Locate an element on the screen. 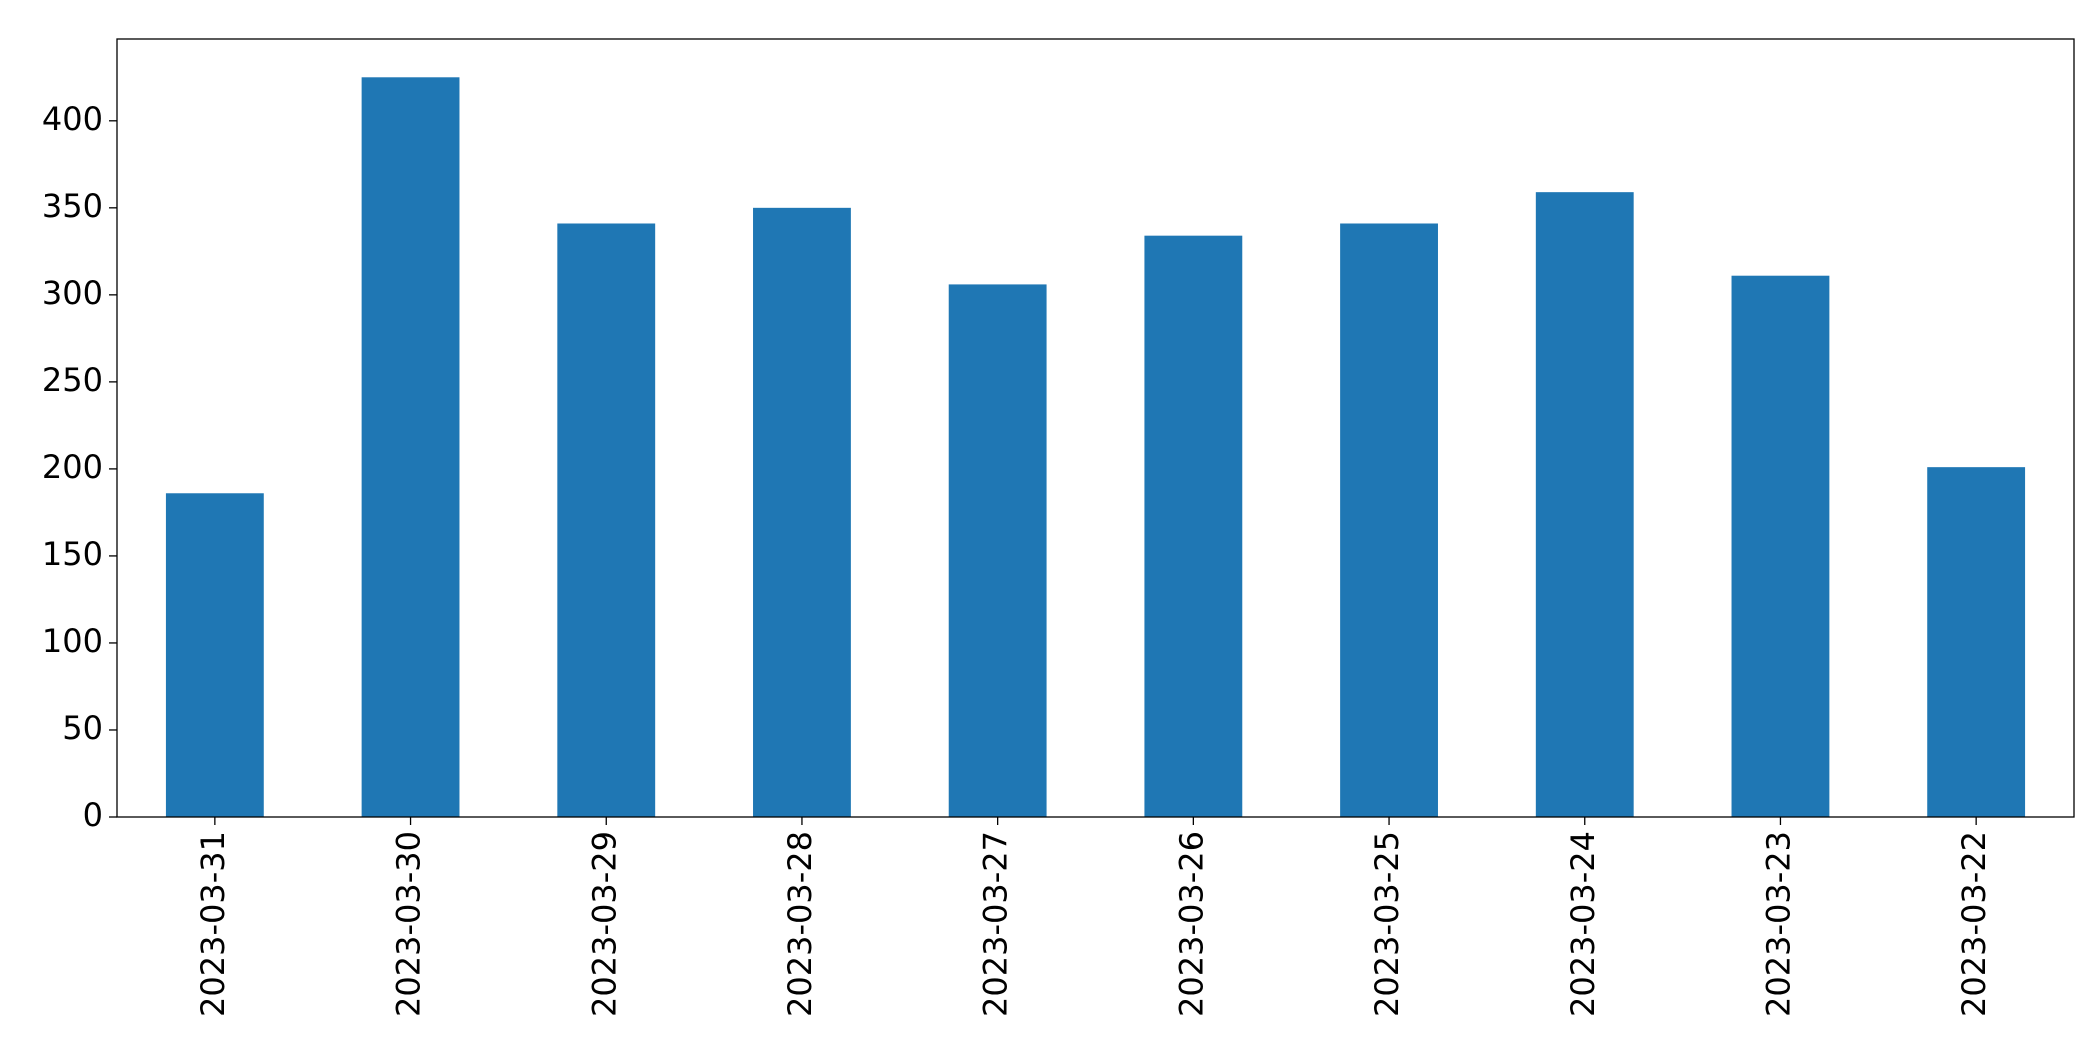  y-tick-label: 0 is located at coordinates (93, 815).